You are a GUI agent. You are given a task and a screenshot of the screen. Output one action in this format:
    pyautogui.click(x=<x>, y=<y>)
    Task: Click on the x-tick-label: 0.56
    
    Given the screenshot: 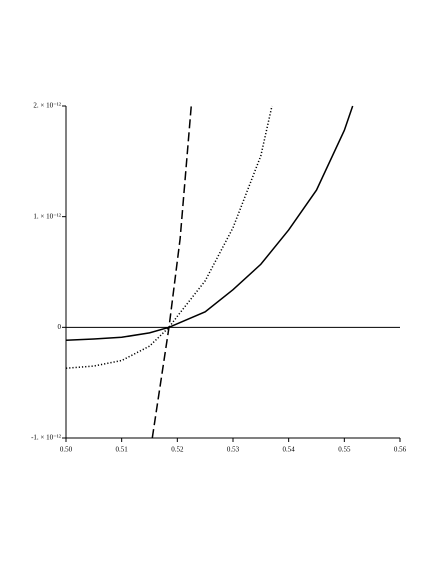 What is the action you would take?
    pyautogui.click(x=400, y=450)
    